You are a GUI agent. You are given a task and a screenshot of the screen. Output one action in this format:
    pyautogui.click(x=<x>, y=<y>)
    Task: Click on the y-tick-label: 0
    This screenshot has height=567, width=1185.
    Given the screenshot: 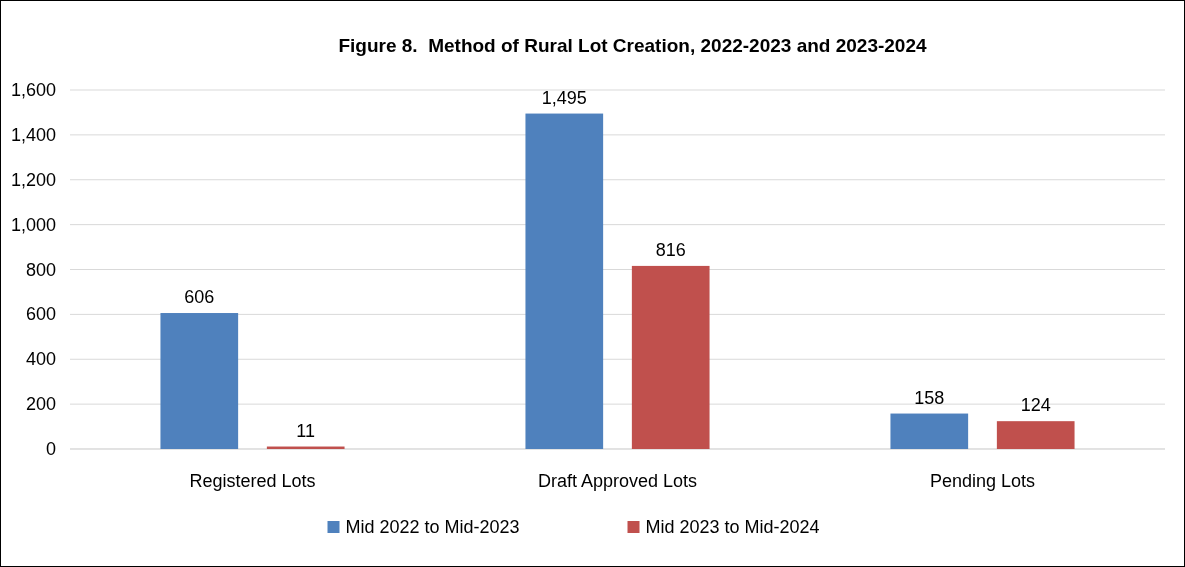 What is the action you would take?
    pyautogui.click(x=50, y=449)
    